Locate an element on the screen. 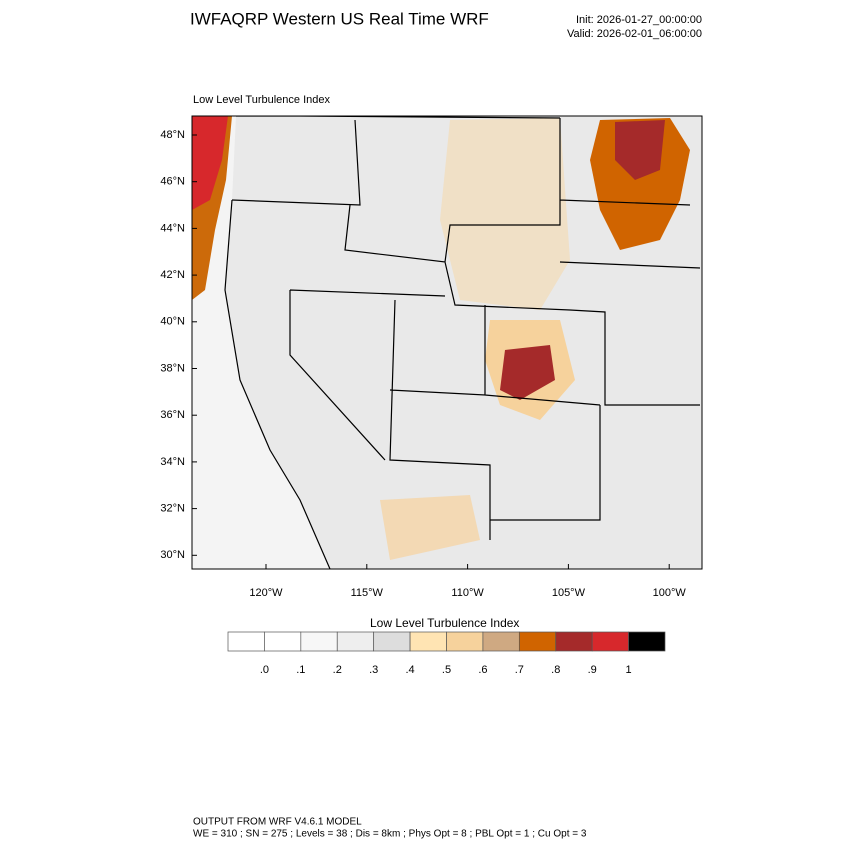 The width and height of the screenshot is (850, 855). lat-label: 32°N is located at coordinates (172, 509).